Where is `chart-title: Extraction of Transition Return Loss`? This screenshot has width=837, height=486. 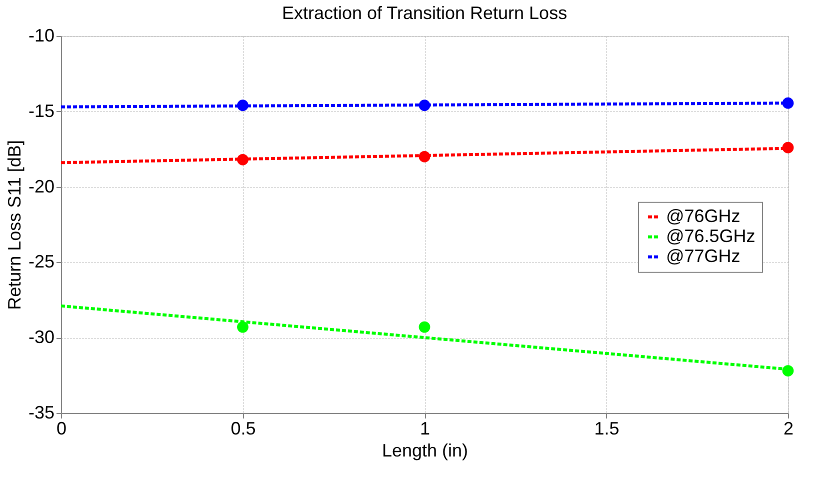
chart-title: Extraction of Transition Return Loss is located at coordinates (425, 13).